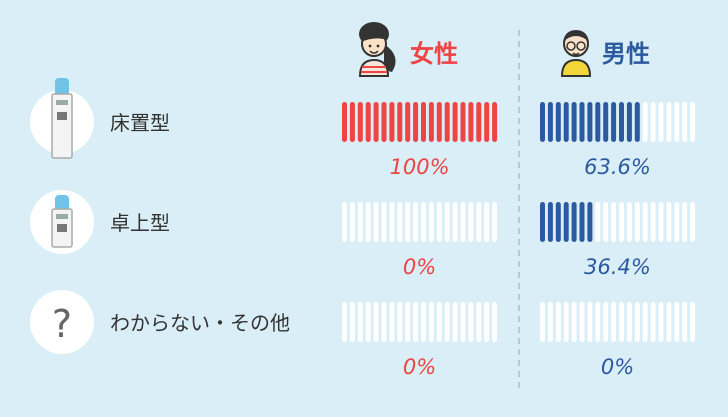  What do you see at coordinates (62, 118) in the screenshot?
I see `water-server-floor-icon` at bounding box center [62, 118].